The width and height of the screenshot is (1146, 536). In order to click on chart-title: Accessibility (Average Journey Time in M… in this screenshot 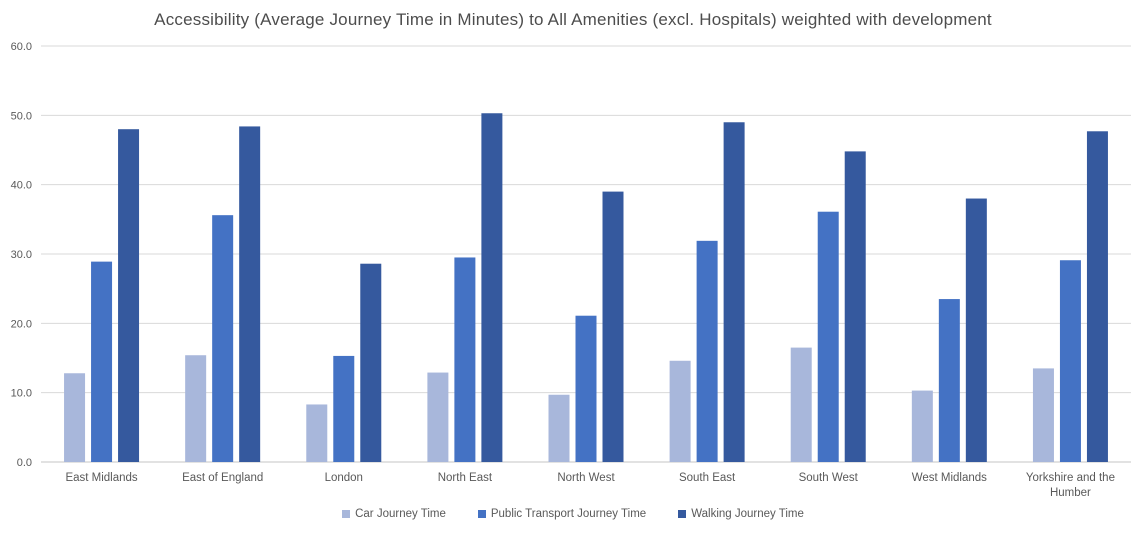, I will do `click(573, 19)`.